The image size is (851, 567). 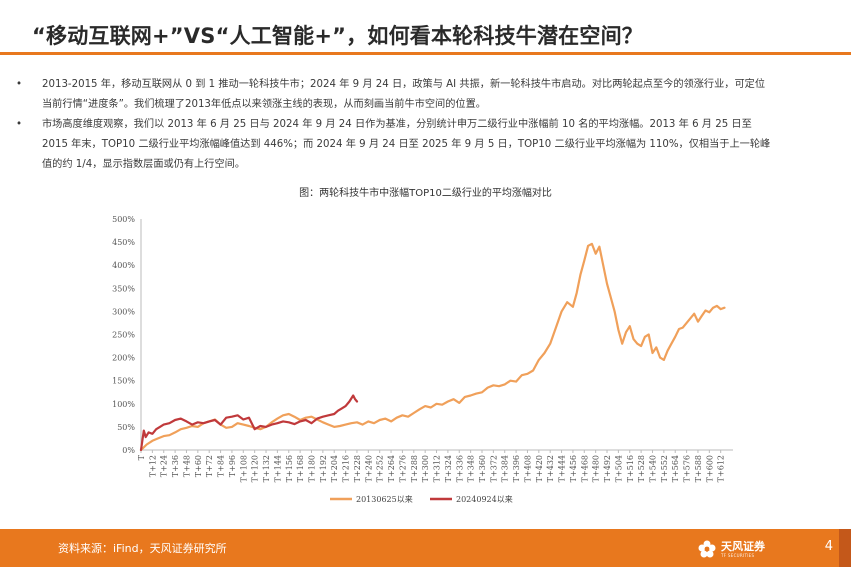 What do you see at coordinates (414, 468) in the screenshot?
I see `x-tick-label: T+288` at bounding box center [414, 468].